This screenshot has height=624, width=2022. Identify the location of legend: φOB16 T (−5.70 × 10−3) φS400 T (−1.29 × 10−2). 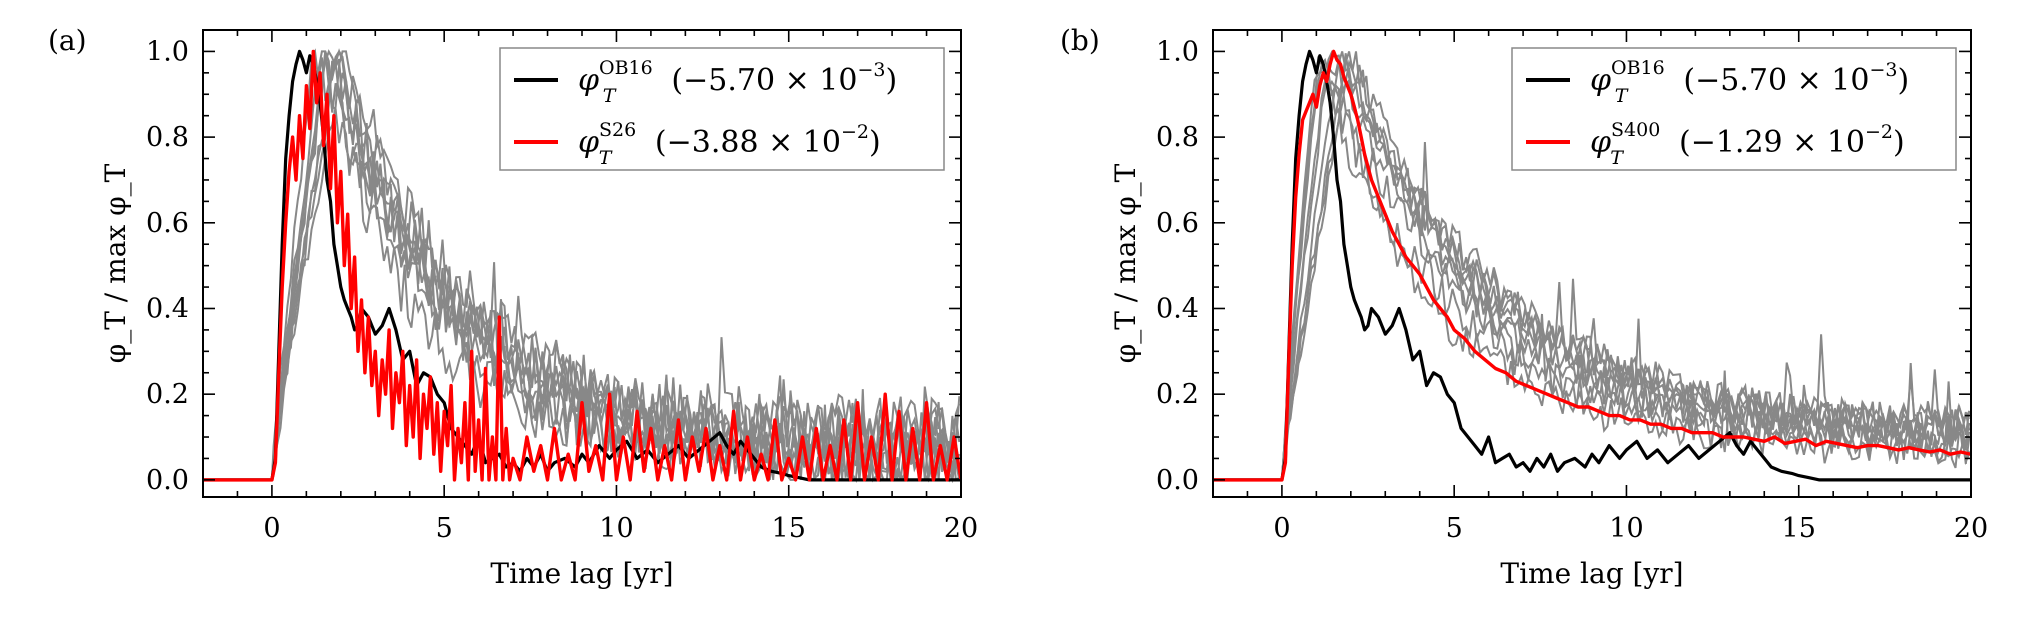
(1734, 109).